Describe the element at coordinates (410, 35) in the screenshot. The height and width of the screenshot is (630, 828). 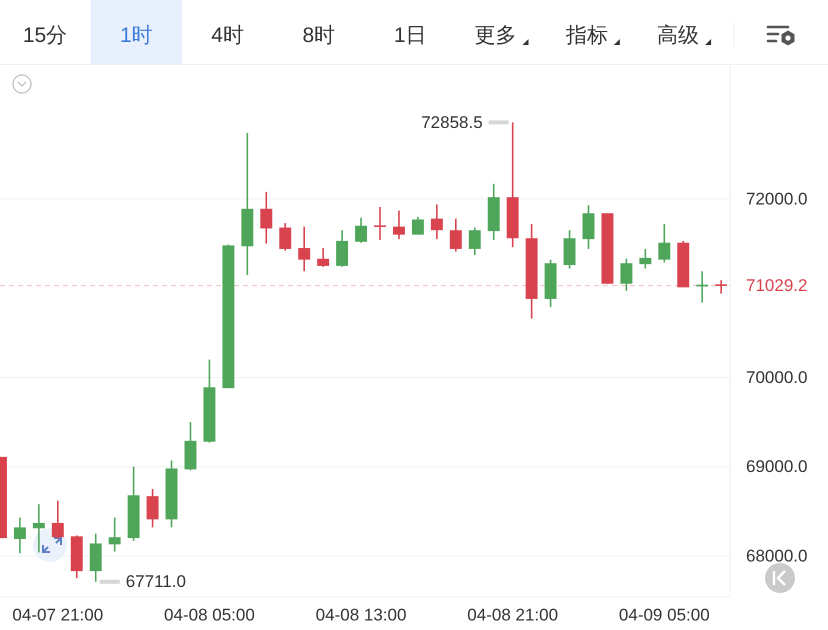
I see `text: 1日` at that location.